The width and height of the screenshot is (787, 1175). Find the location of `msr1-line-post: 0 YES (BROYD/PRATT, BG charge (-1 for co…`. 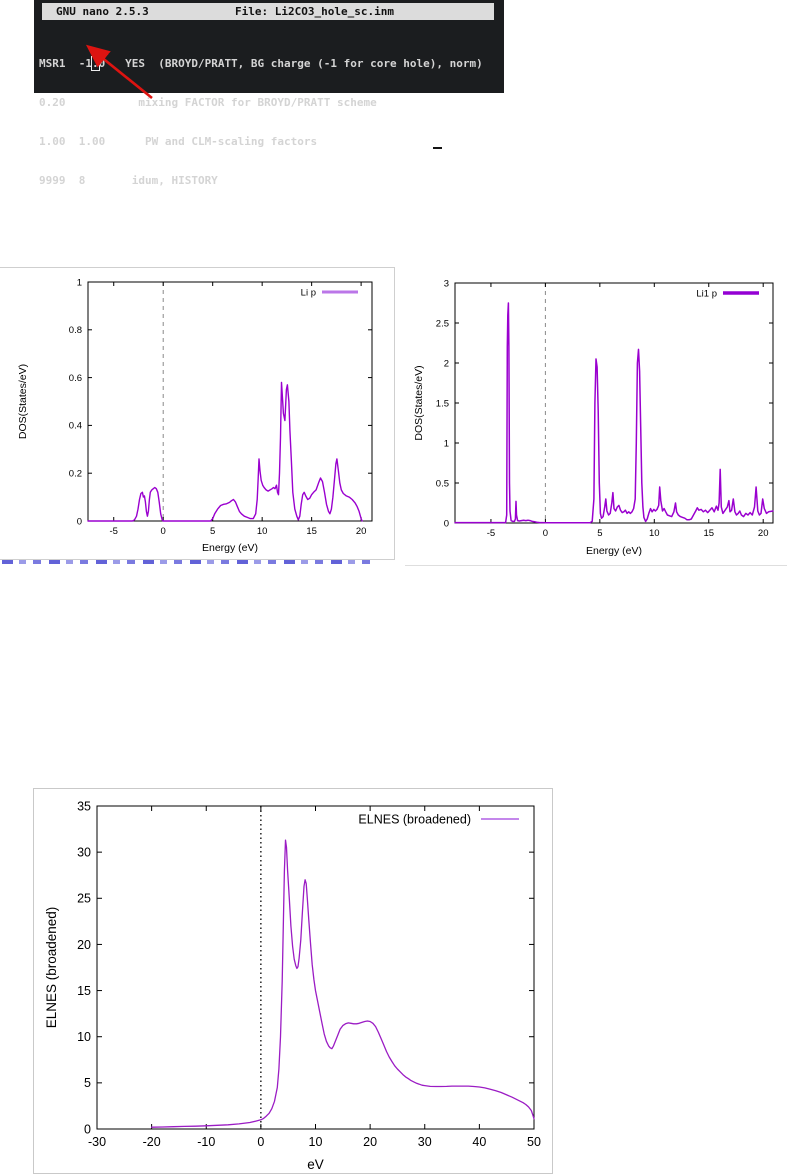

msr1-line-post: 0 YES (BROYD/PRATT, BG charge (-1 for co… is located at coordinates (290, 63).